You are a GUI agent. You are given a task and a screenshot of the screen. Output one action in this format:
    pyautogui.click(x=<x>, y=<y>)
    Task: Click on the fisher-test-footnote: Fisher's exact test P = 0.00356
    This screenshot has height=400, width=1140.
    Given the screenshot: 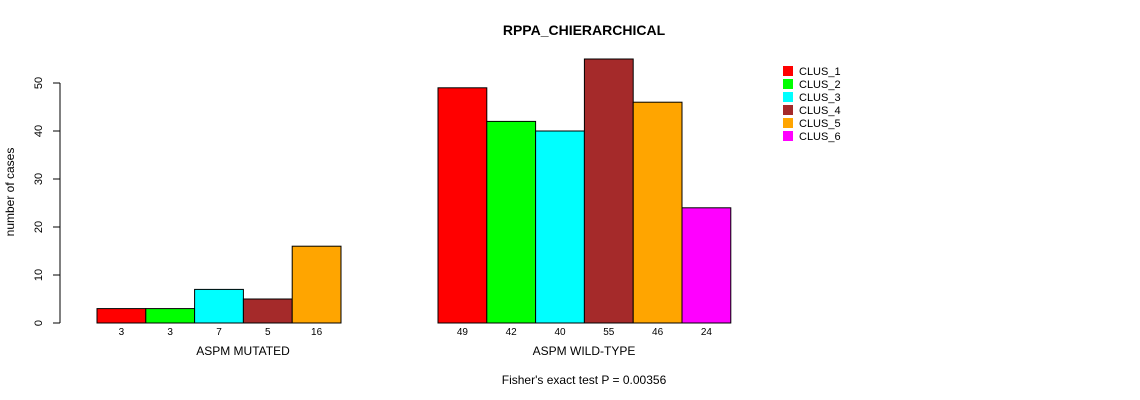 What is the action you would take?
    pyautogui.click(x=584, y=380)
    